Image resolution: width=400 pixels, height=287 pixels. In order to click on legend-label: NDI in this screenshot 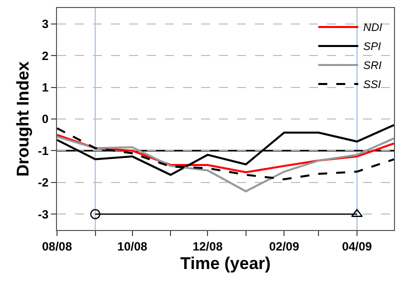, I will do `click(372, 28)`.